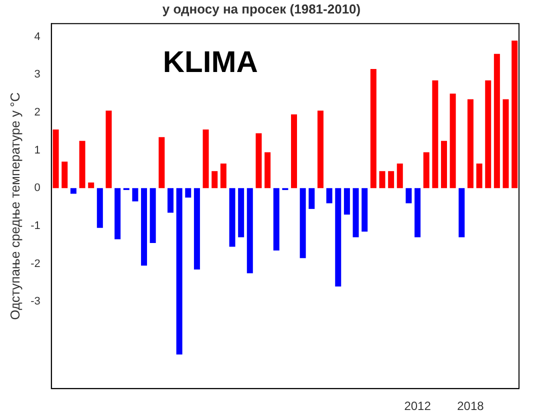 The width and height of the screenshot is (539, 419). I want to click on y-tick-label: 3, so click(37, 74).